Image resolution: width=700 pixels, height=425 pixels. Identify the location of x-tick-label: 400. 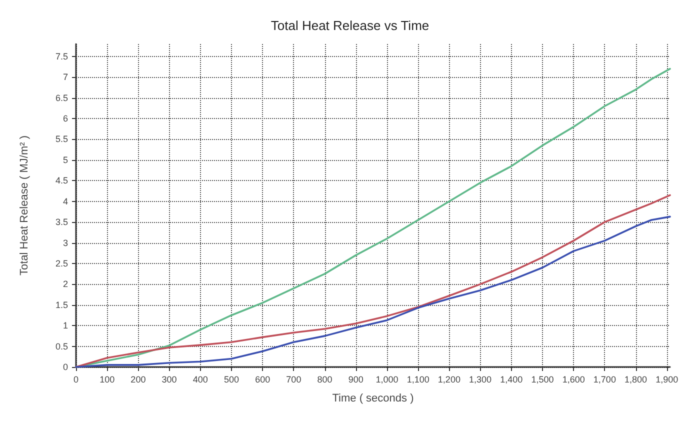
(200, 379).